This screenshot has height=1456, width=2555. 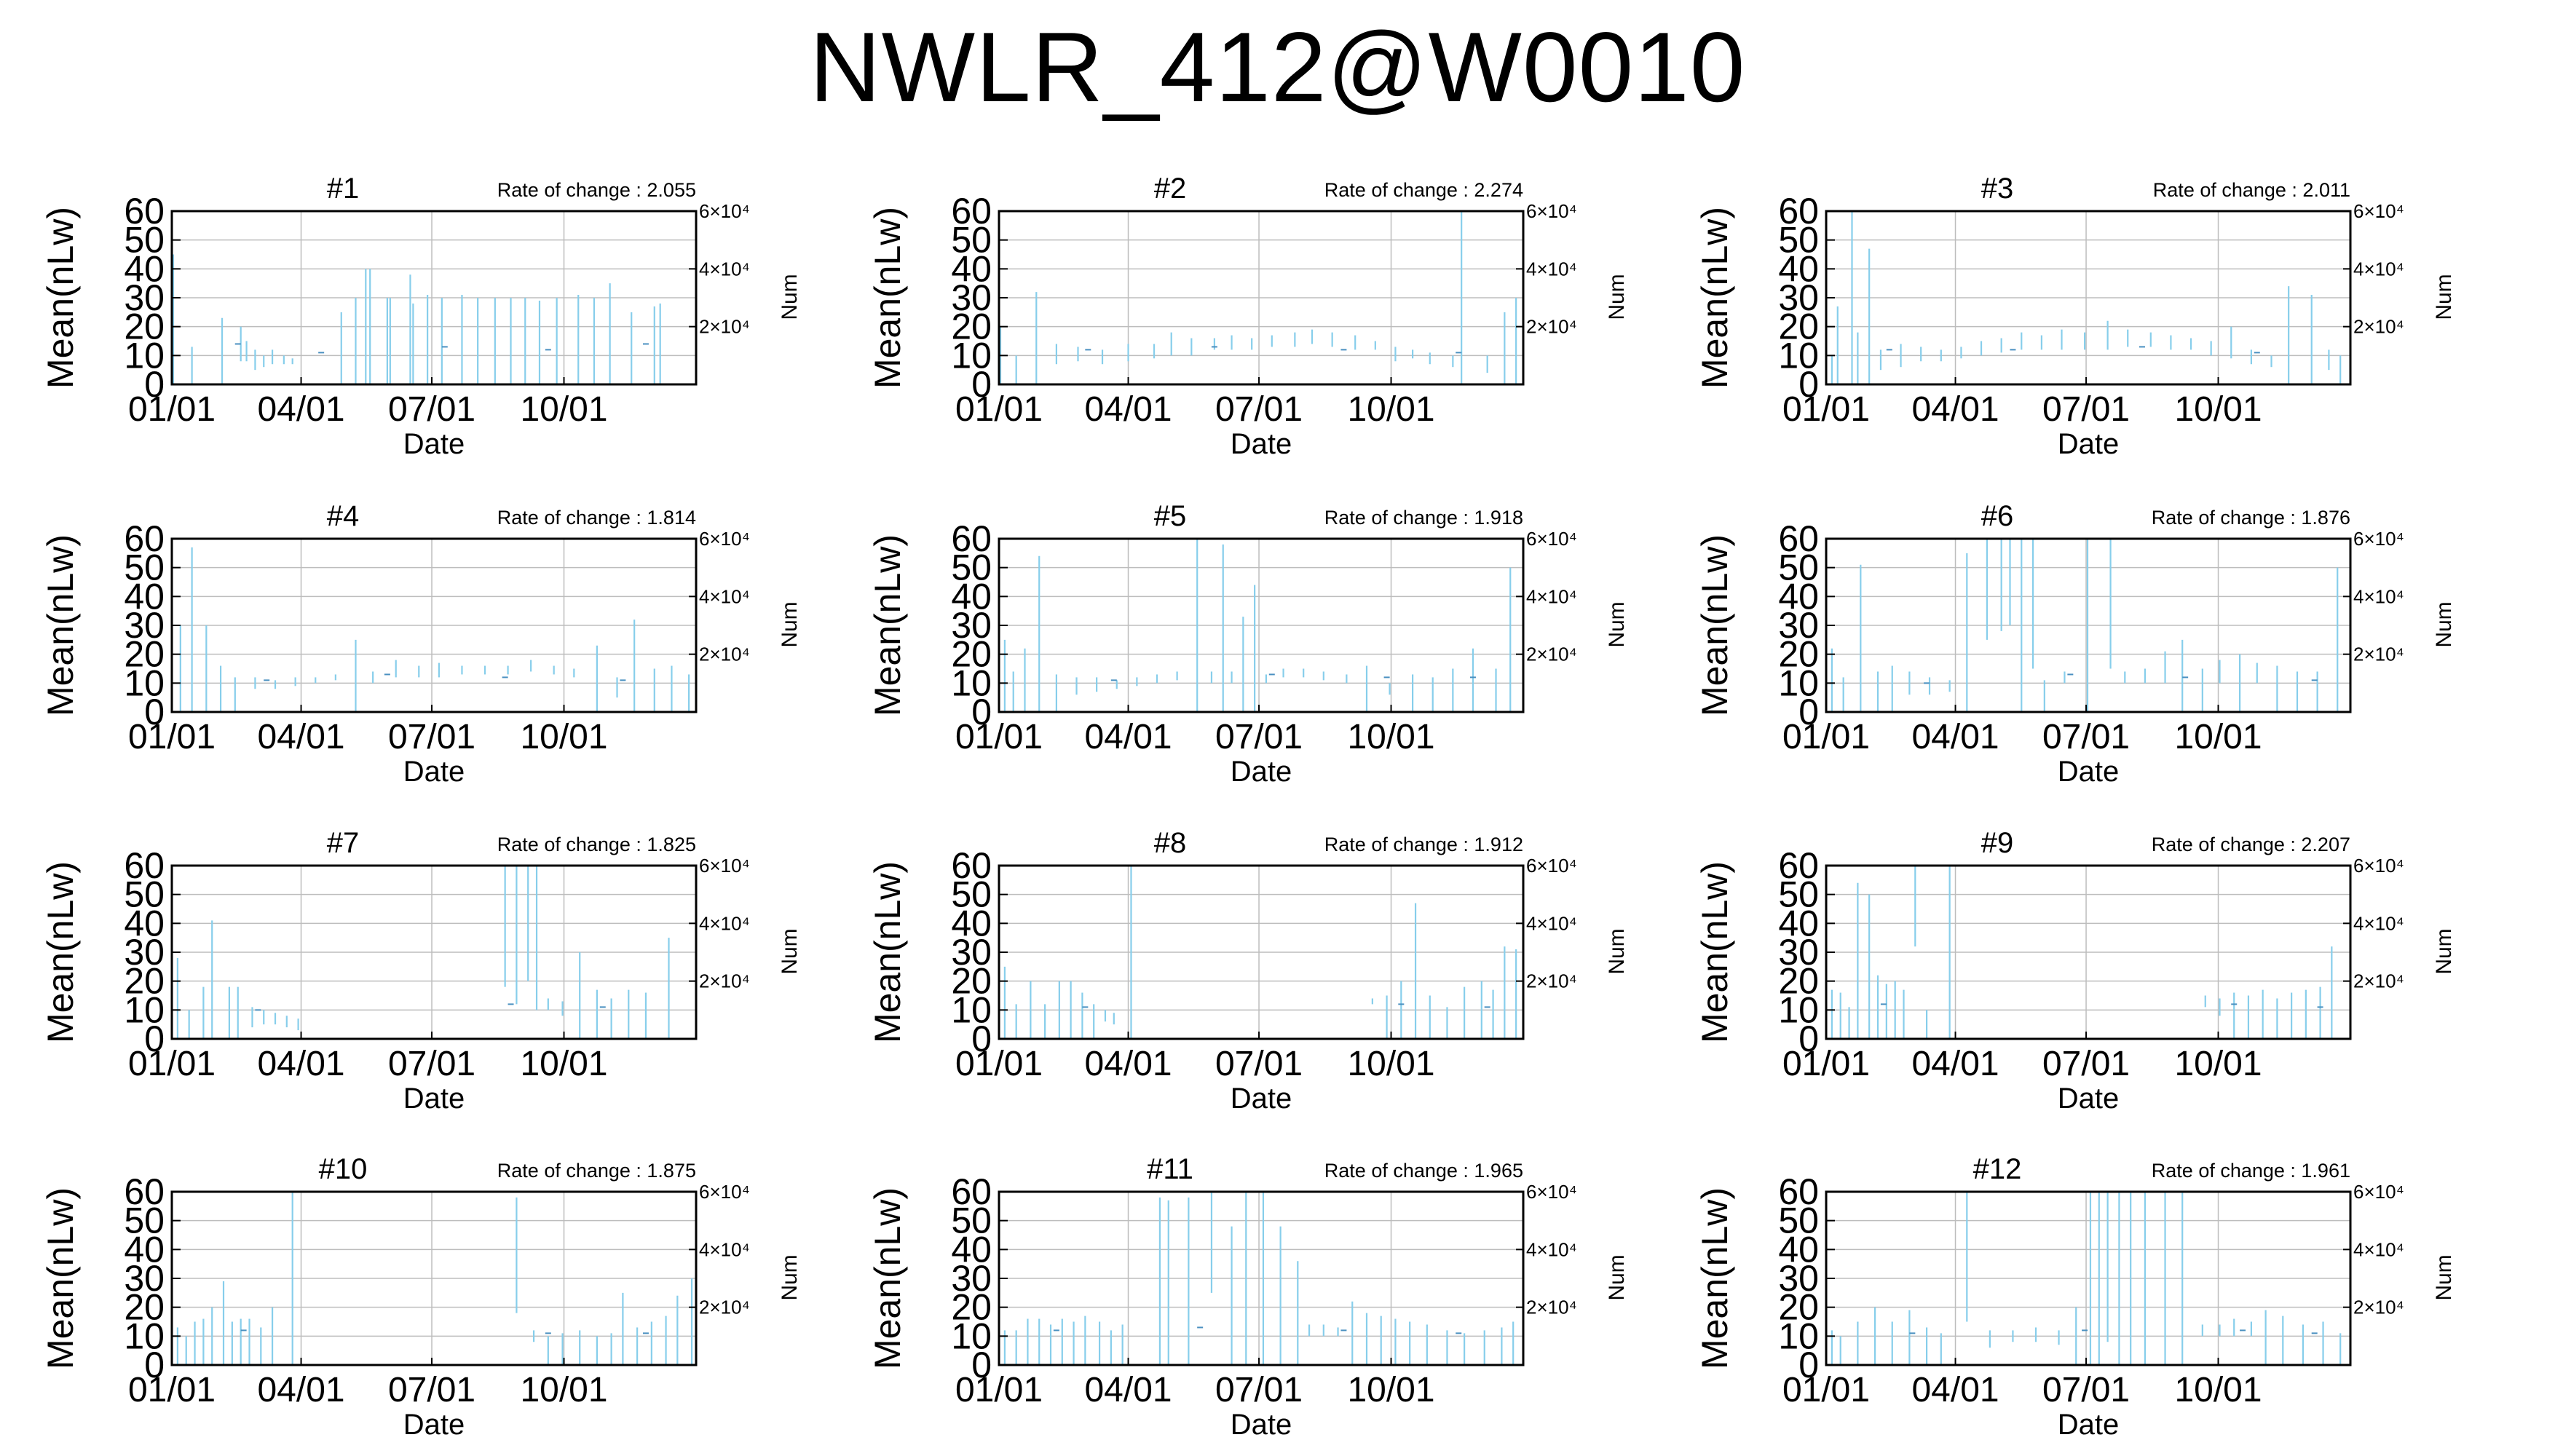 What do you see at coordinates (1170, 843) in the screenshot?
I see `panel-title: #8` at bounding box center [1170, 843].